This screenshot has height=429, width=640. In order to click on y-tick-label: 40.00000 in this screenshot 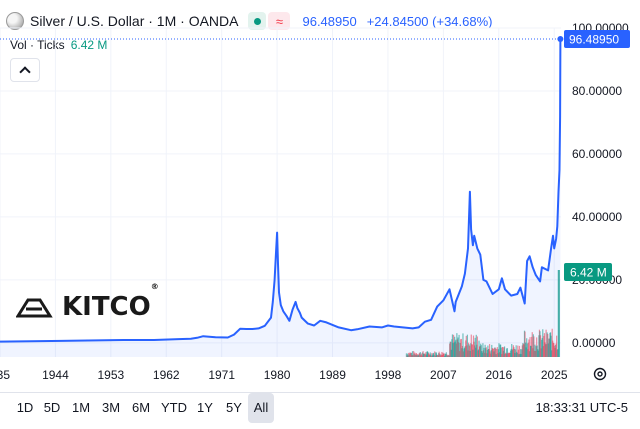, I will do `click(597, 217)`.